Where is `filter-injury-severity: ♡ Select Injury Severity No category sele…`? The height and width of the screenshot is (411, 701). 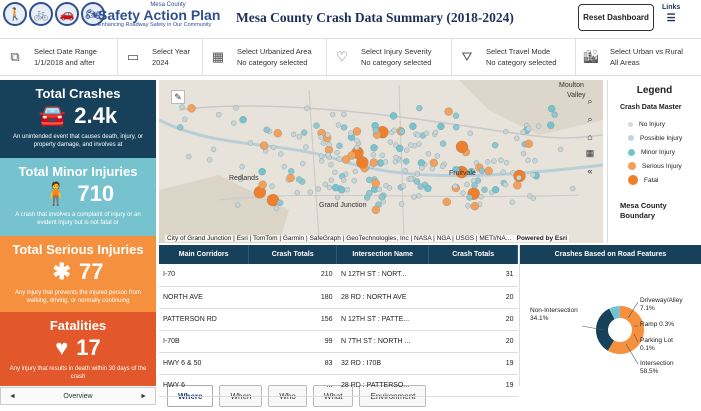
filter-injury-severity: ♡ Select Injury Severity No category sele… is located at coordinates (389, 57).